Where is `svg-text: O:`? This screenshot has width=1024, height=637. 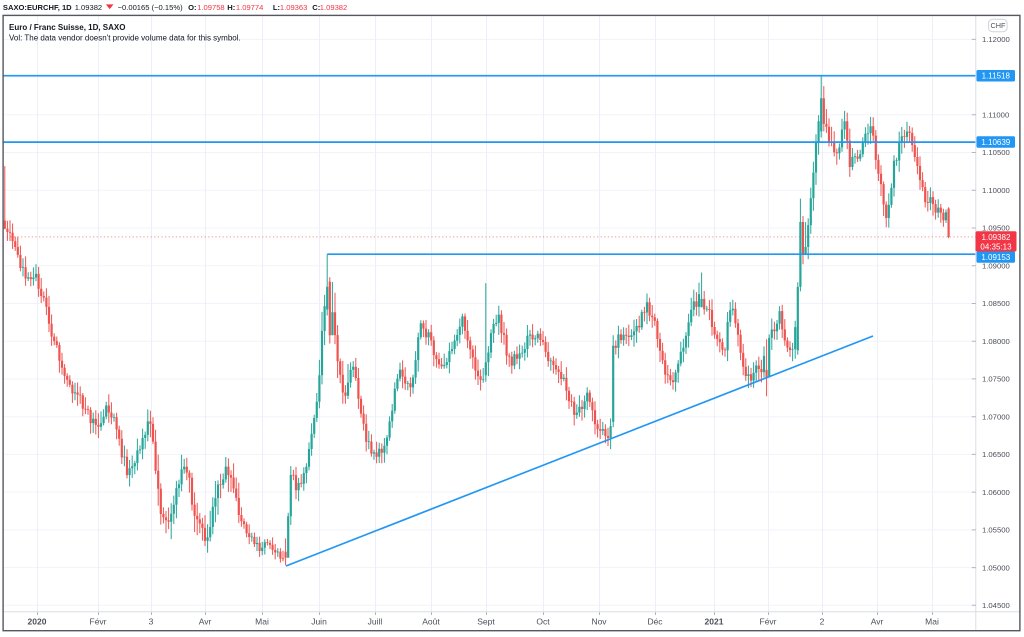
svg-text: O: is located at coordinates (192, 7).